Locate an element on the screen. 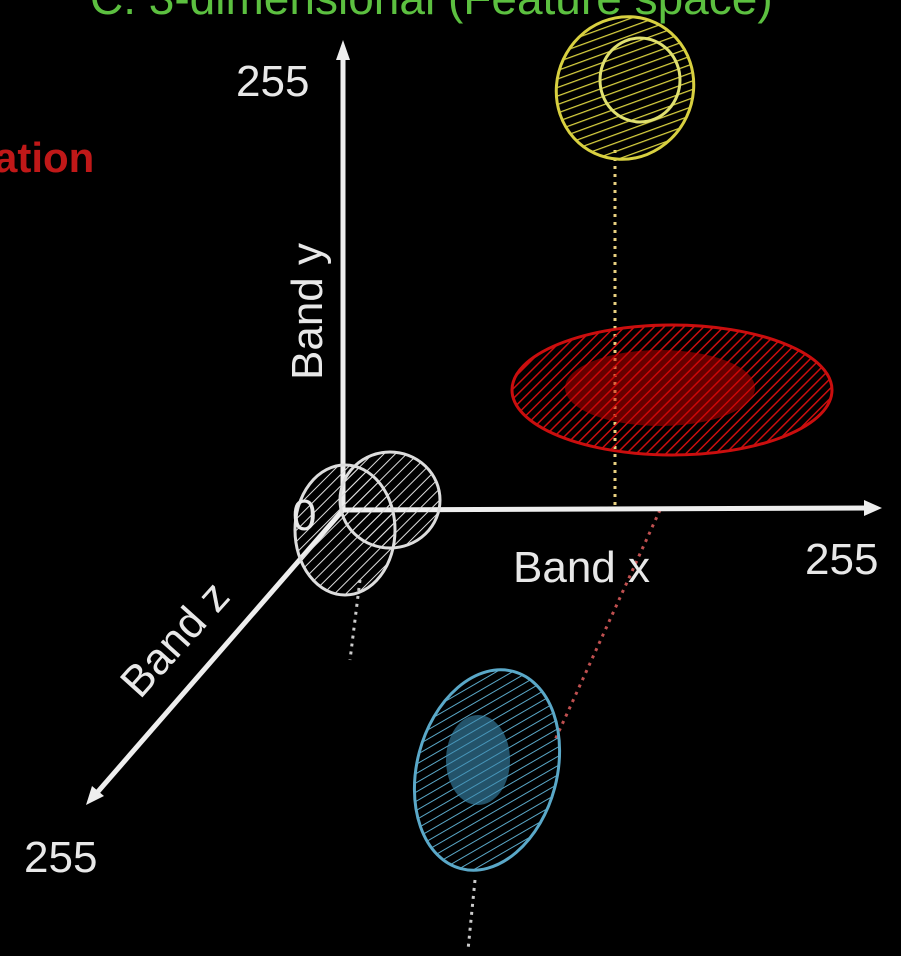  title: C. 3-dimensional (Feature space) is located at coordinates (431, 12).